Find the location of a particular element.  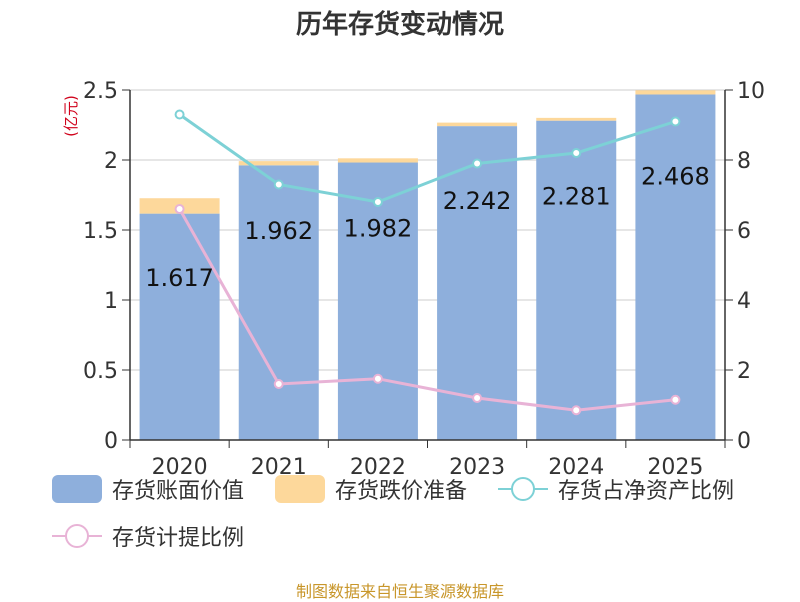

x-tick-label: 2023 is located at coordinates (477, 467).